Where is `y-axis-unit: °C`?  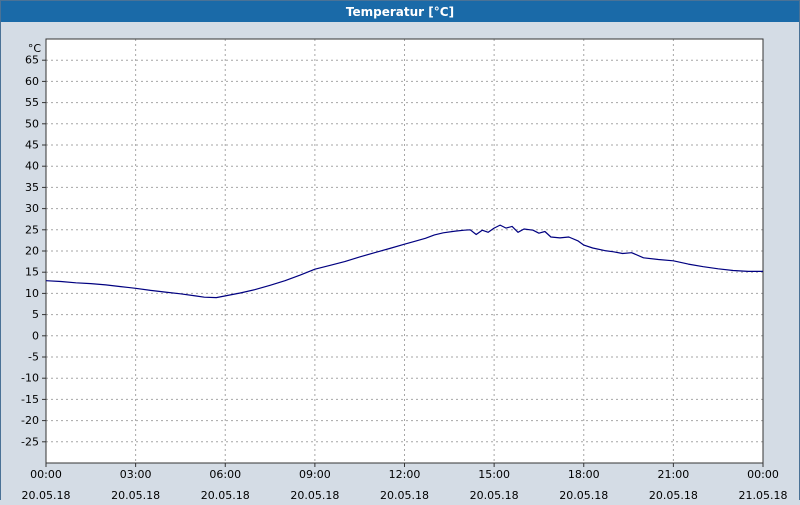
y-axis-unit: °C is located at coordinates (35, 48).